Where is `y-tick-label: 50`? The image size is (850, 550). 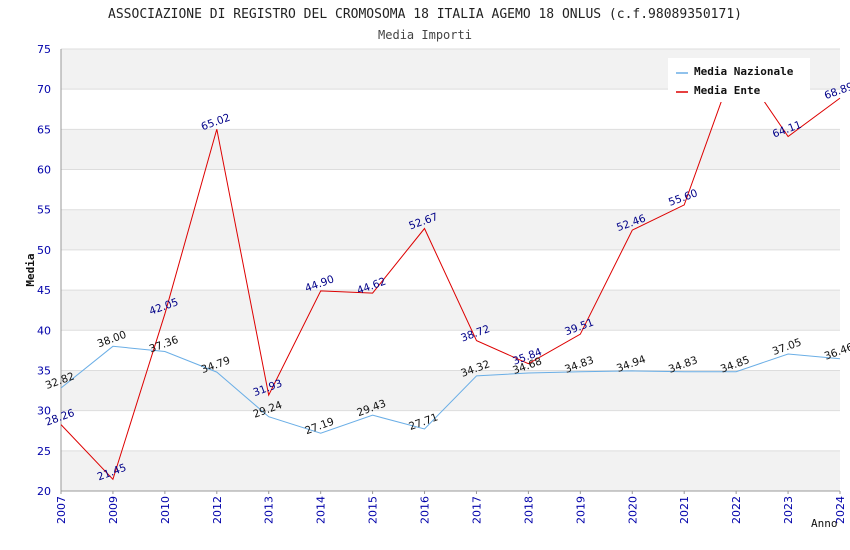 y-tick-label: 50 is located at coordinates (44, 250).